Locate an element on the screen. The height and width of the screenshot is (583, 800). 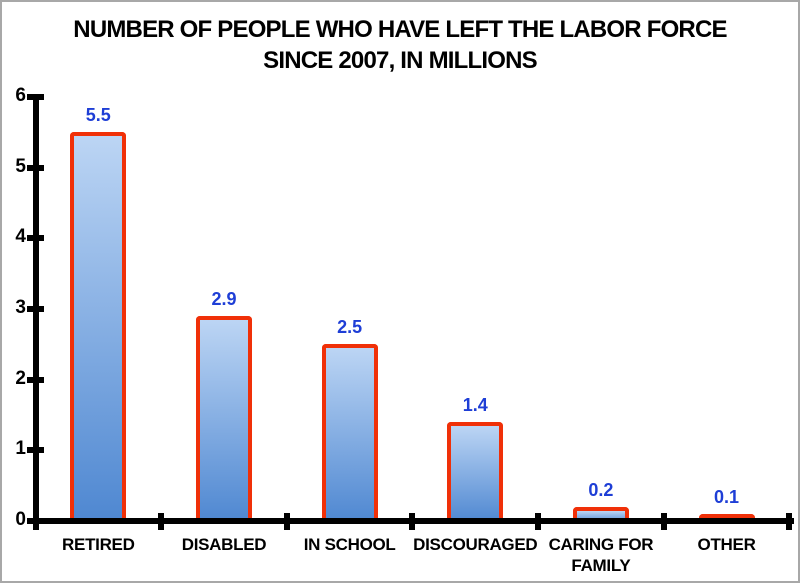
bar-value-label: 0.1 is located at coordinates (727, 496).